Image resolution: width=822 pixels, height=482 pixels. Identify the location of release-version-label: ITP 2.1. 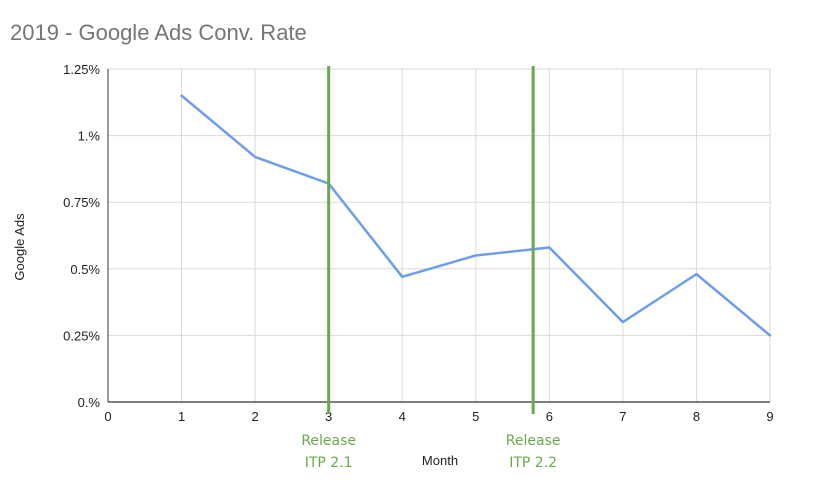
(329, 463).